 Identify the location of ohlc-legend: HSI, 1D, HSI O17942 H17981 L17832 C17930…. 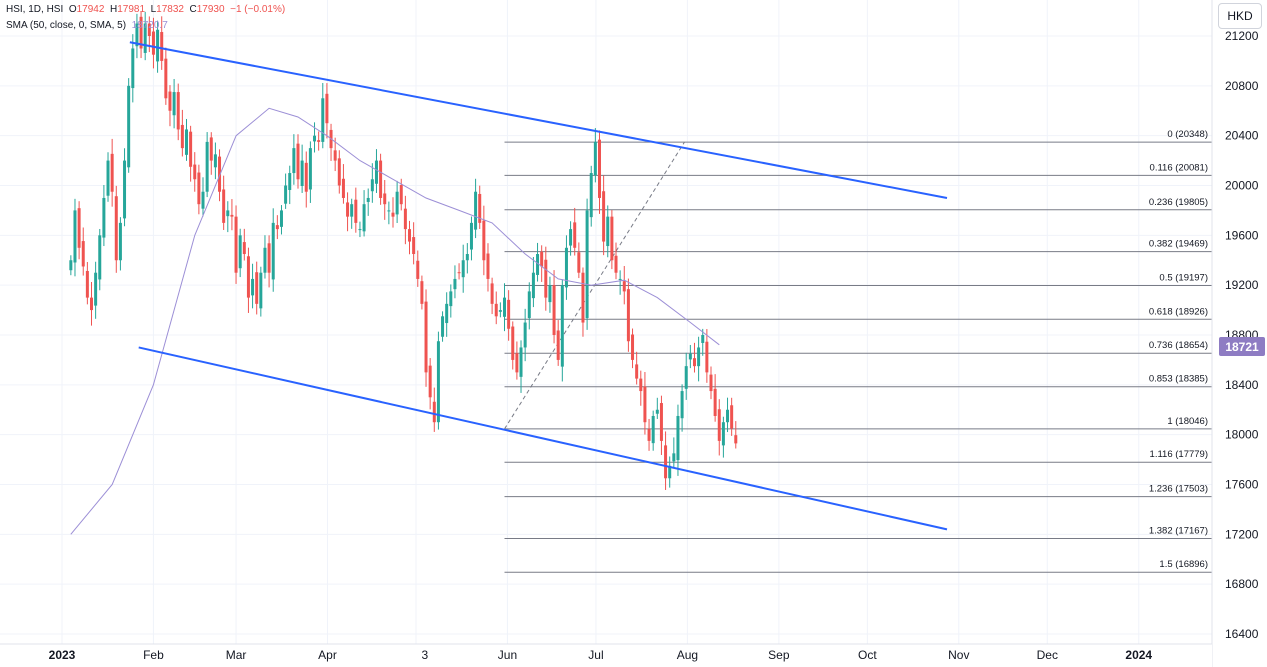
(145, 9).